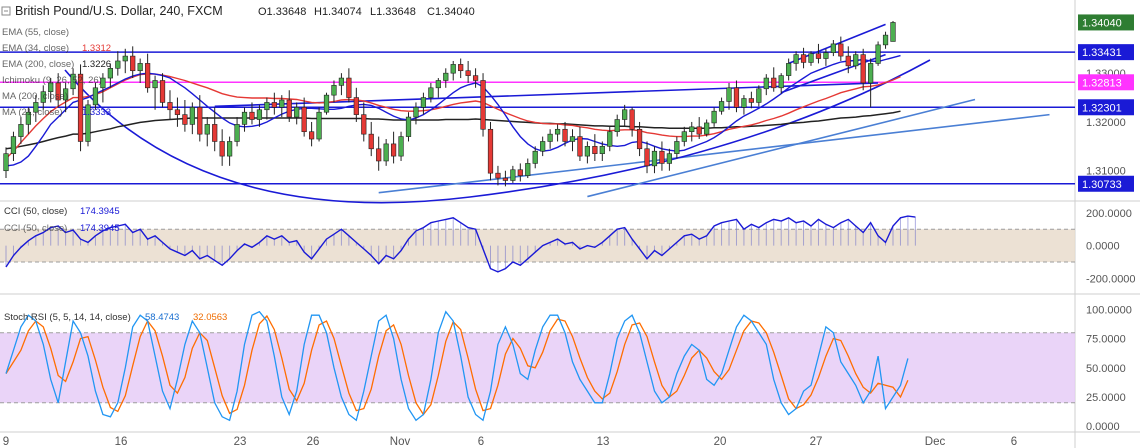  I want to click on time-axis-tick-label: 26, so click(313, 442).